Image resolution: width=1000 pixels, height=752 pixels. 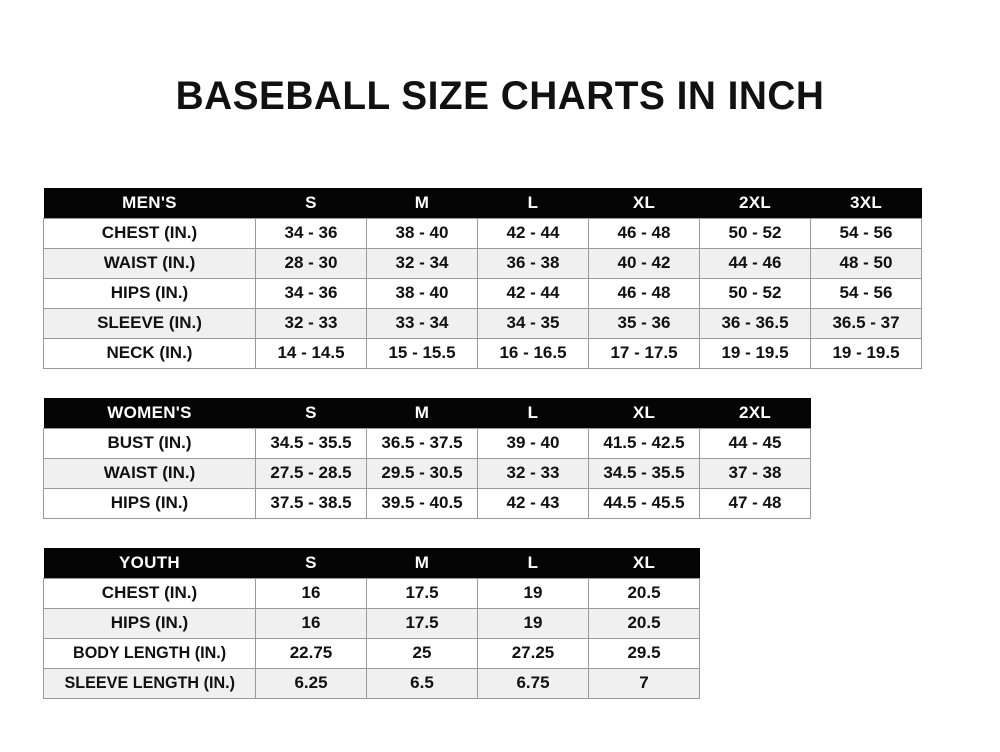 I want to click on measurement-value: 28 - 30, so click(x=311, y=263).